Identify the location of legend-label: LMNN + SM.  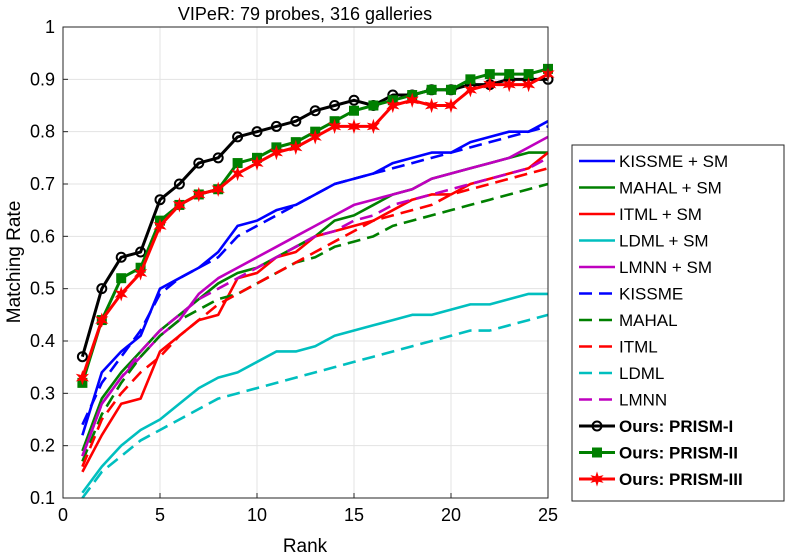
(665, 267).